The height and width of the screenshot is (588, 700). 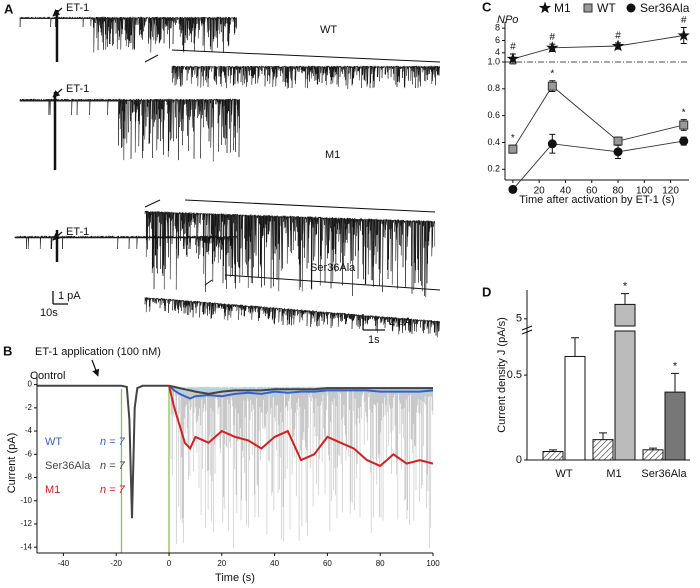 I want to click on trace-label: M1, so click(x=332, y=155).